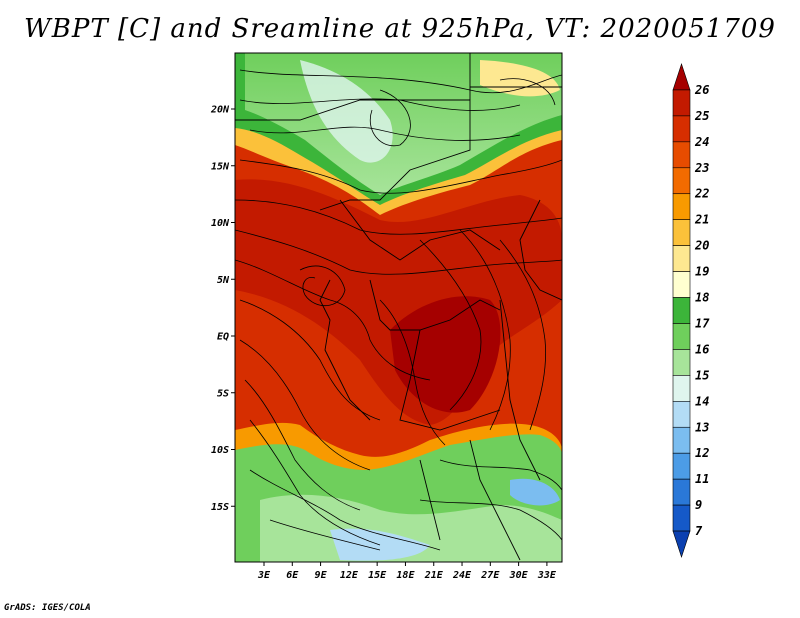 The width and height of the screenshot is (800, 618). What do you see at coordinates (702, 479) in the screenshot?
I see `colorbar-level-label: 11` at bounding box center [702, 479].